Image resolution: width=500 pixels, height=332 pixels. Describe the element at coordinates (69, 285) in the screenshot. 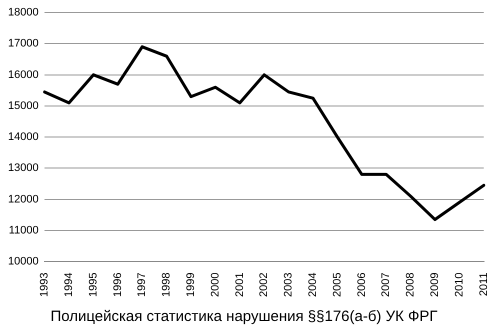

I see `x-tick-label: 1994` at that location.